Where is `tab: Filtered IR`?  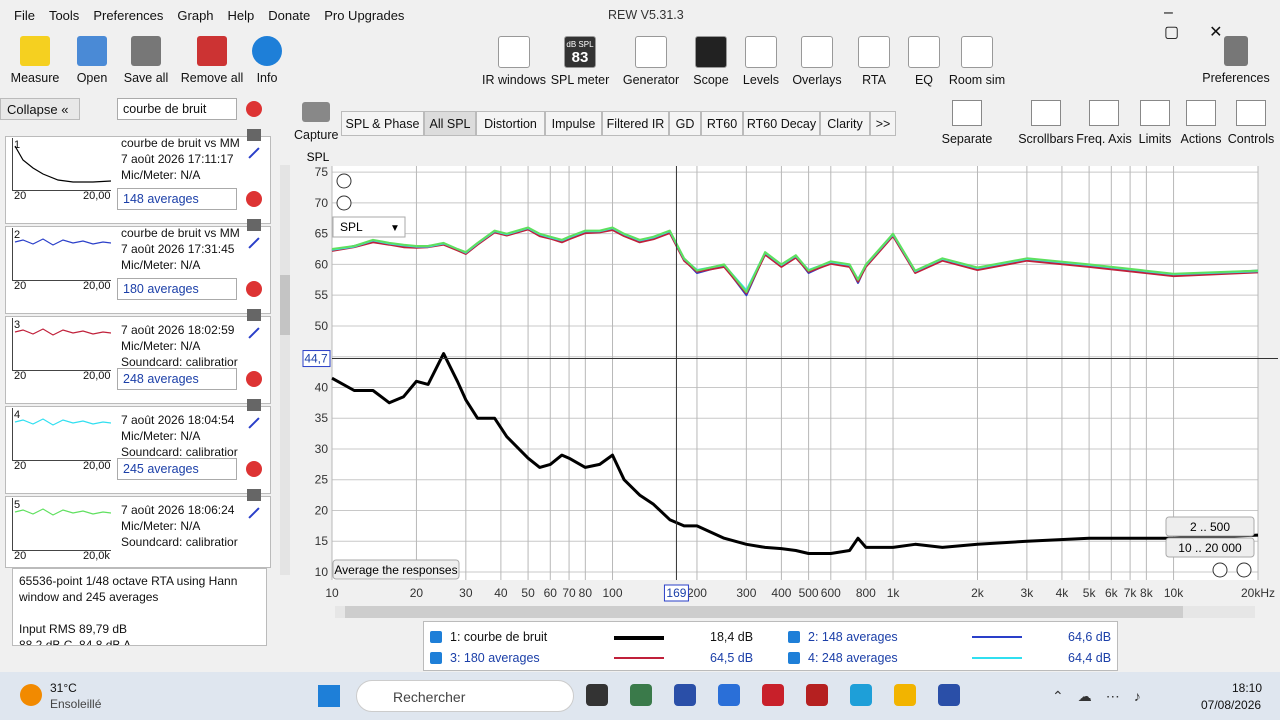
tab: Filtered IR is located at coordinates (635, 123).